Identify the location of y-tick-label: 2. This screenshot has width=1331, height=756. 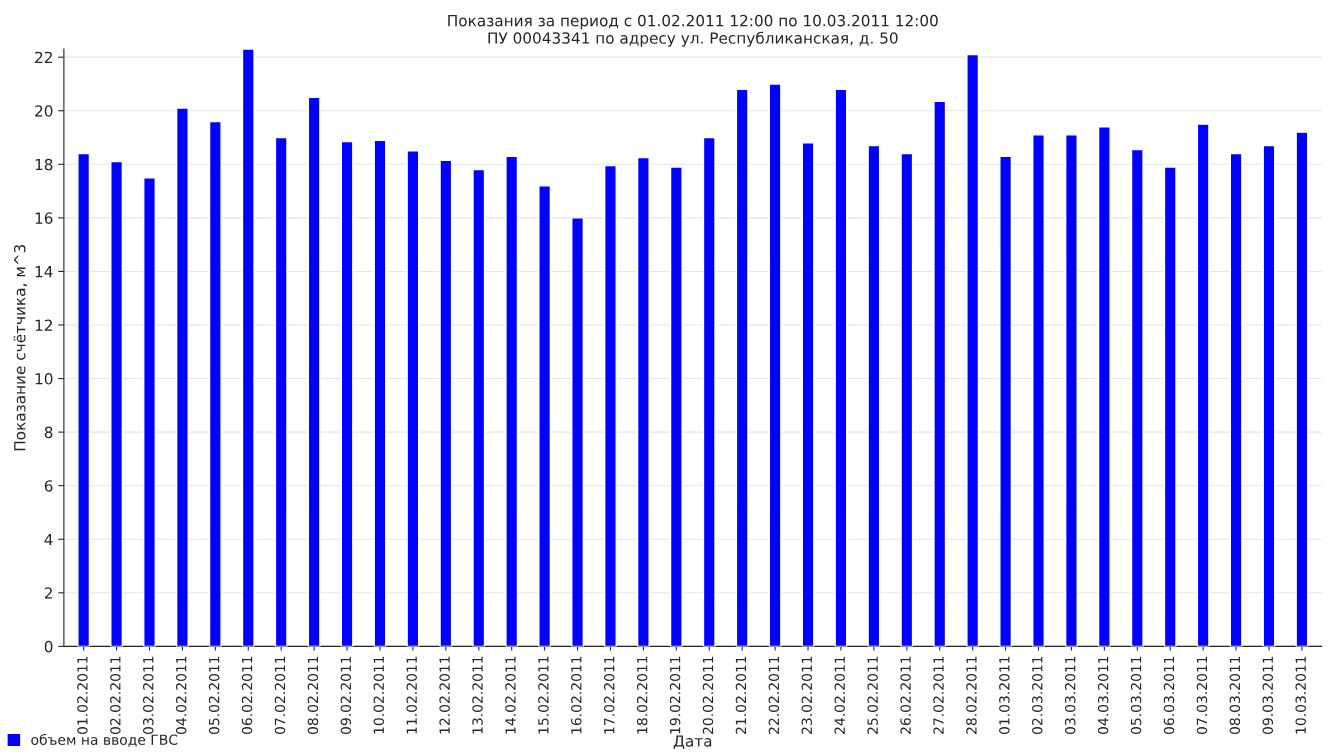
(48, 593).